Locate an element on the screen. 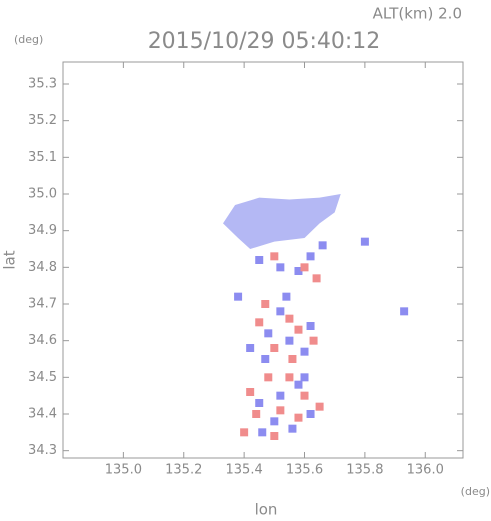  y-axis-label: lat is located at coordinates (10, 259).